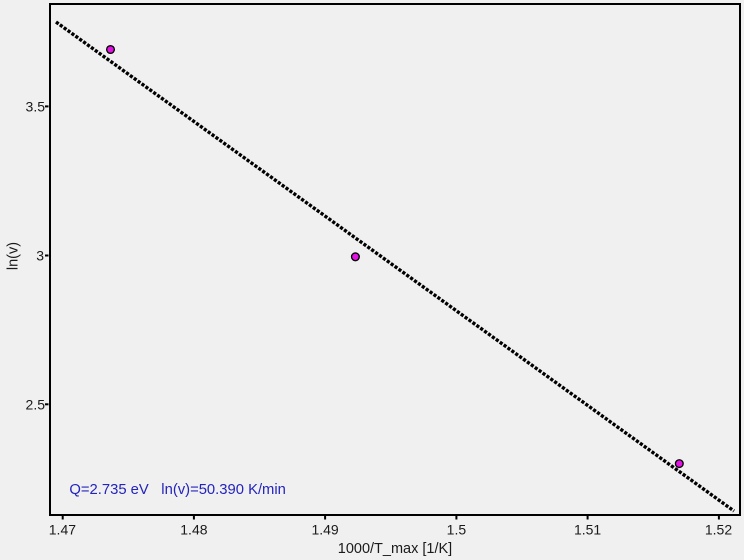 The width and height of the screenshot is (744, 560). Describe the element at coordinates (193, 530) in the screenshot. I see `svg-text: 1.48` at that location.